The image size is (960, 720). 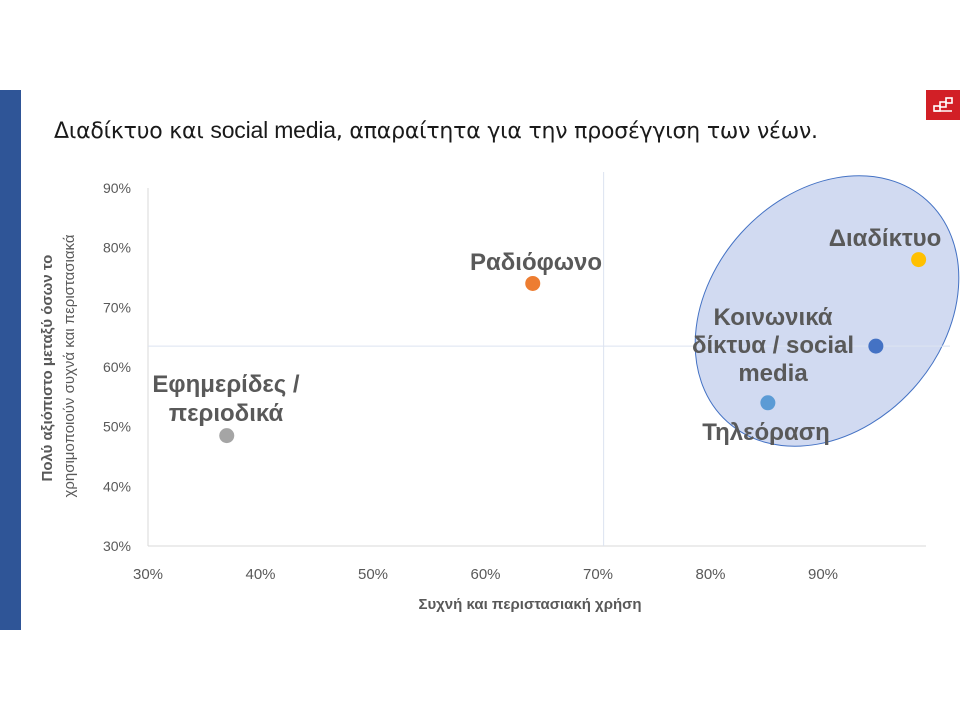 I want to click on brand-logo-icon, so click(x=943, y=105).